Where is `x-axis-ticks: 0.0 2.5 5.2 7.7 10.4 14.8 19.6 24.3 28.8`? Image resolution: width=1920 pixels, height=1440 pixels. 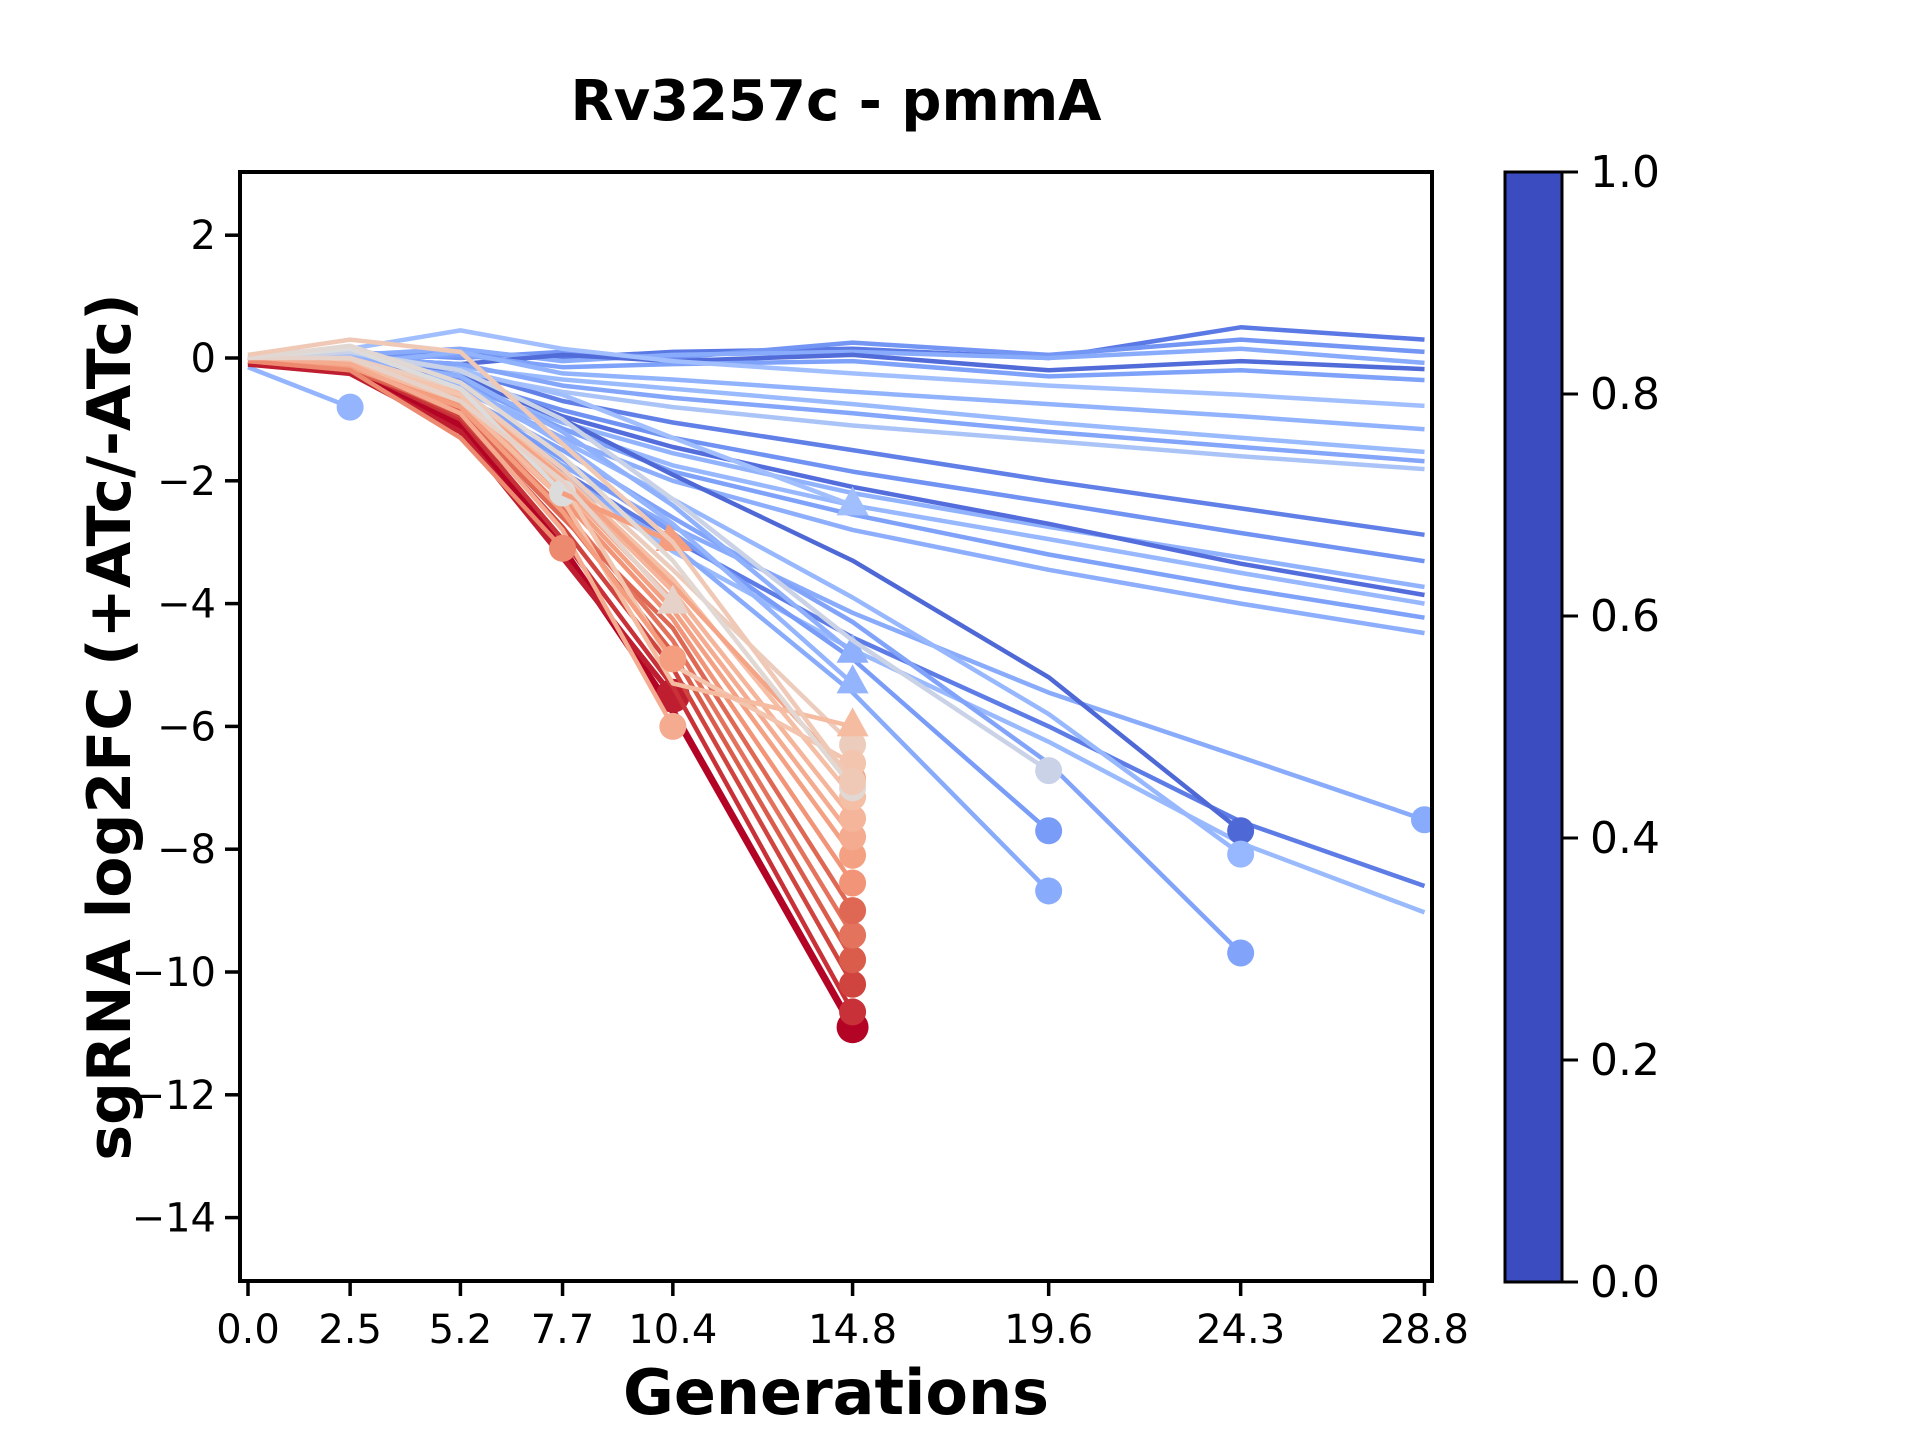
x-axis-ticks: 0.0 2.5 5.2 7.7 10.4 14.8 19.6 24.3 28.8 is located at coordinates (842, 1317).